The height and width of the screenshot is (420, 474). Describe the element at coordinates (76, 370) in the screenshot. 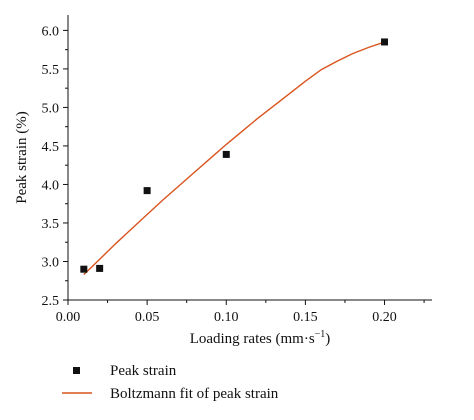

I see `legend-marker-peak-strain` at that location.